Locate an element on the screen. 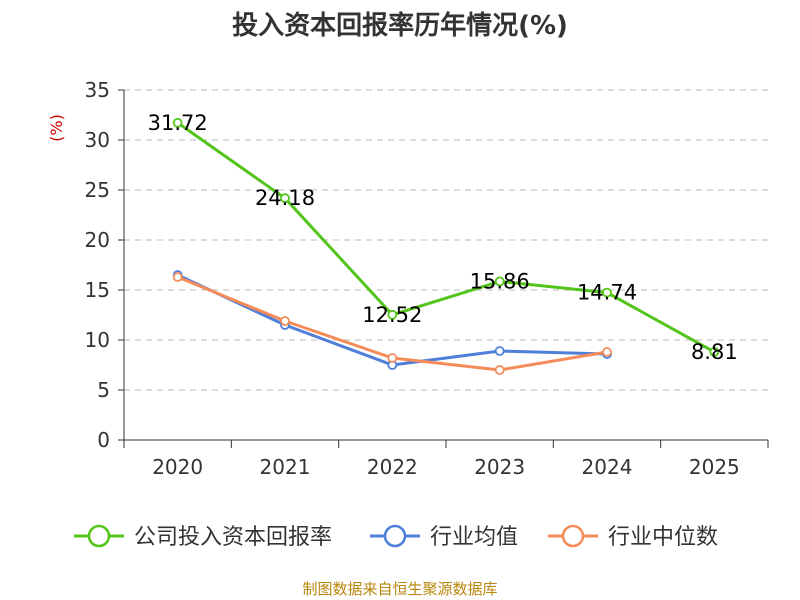 The image size is (800, 600). data-label: 8.81 is located at coordinates (714, 352).